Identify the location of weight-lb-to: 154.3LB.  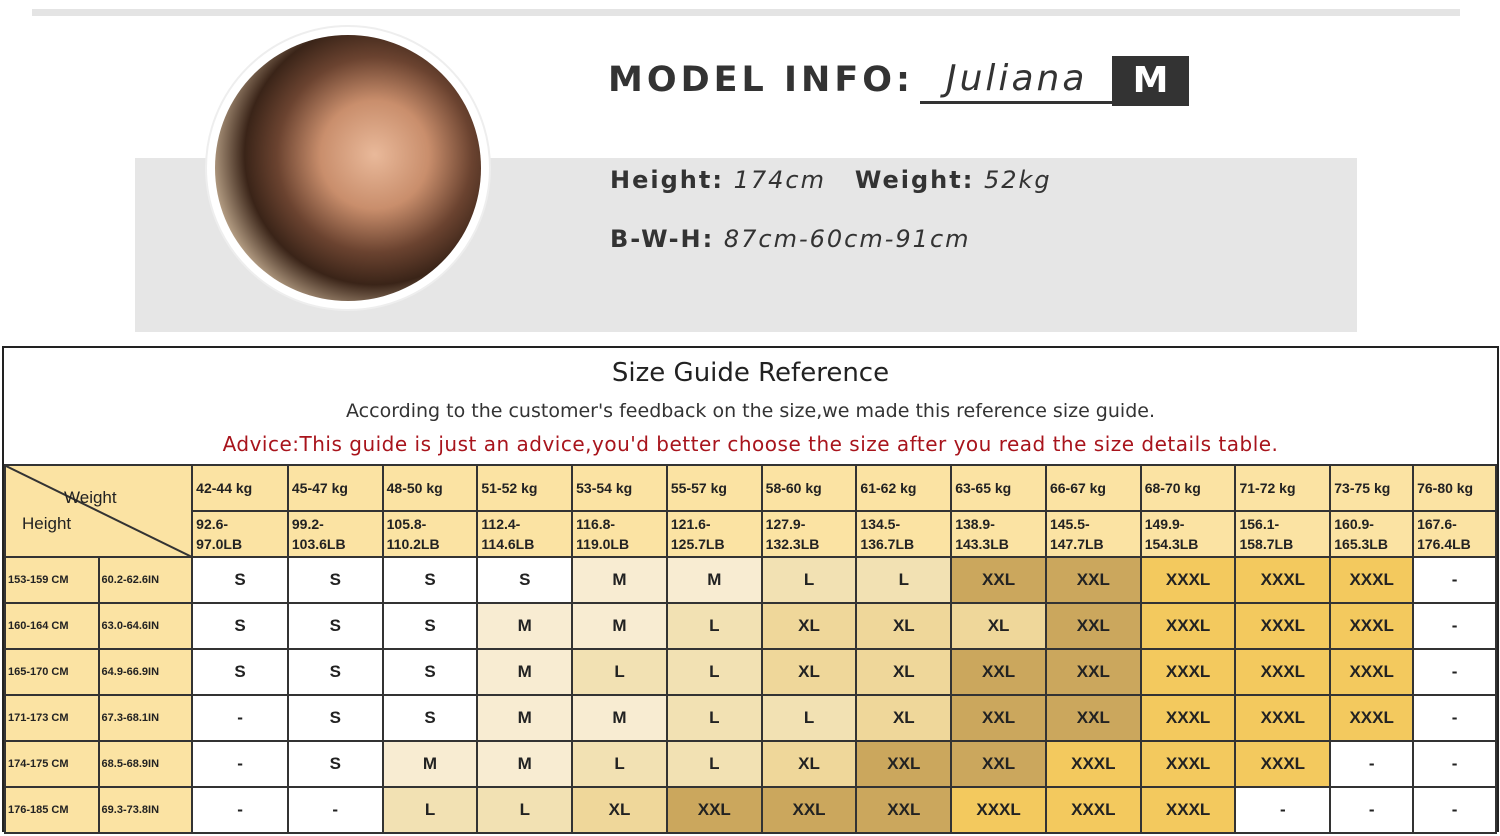
(1171, 544).